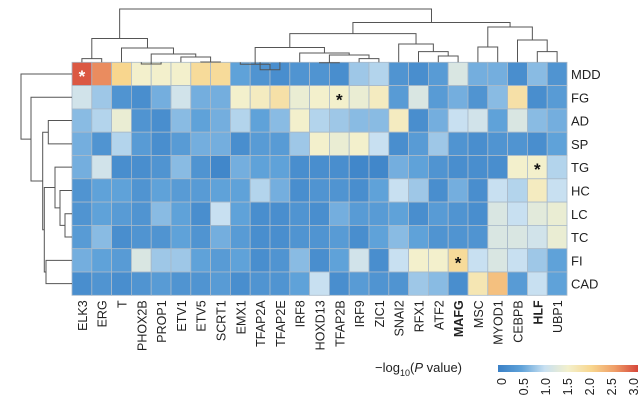 The height and width of the screenshot is (415, 640). Describe the element at coordinates (102, 283) in the screenshot. I see `heatmap-cell-CAD-ERG` at that location.